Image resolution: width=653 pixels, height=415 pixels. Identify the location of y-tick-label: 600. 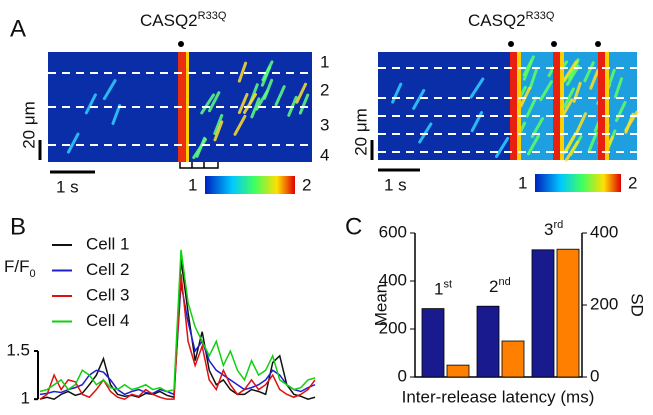
(393, 231).